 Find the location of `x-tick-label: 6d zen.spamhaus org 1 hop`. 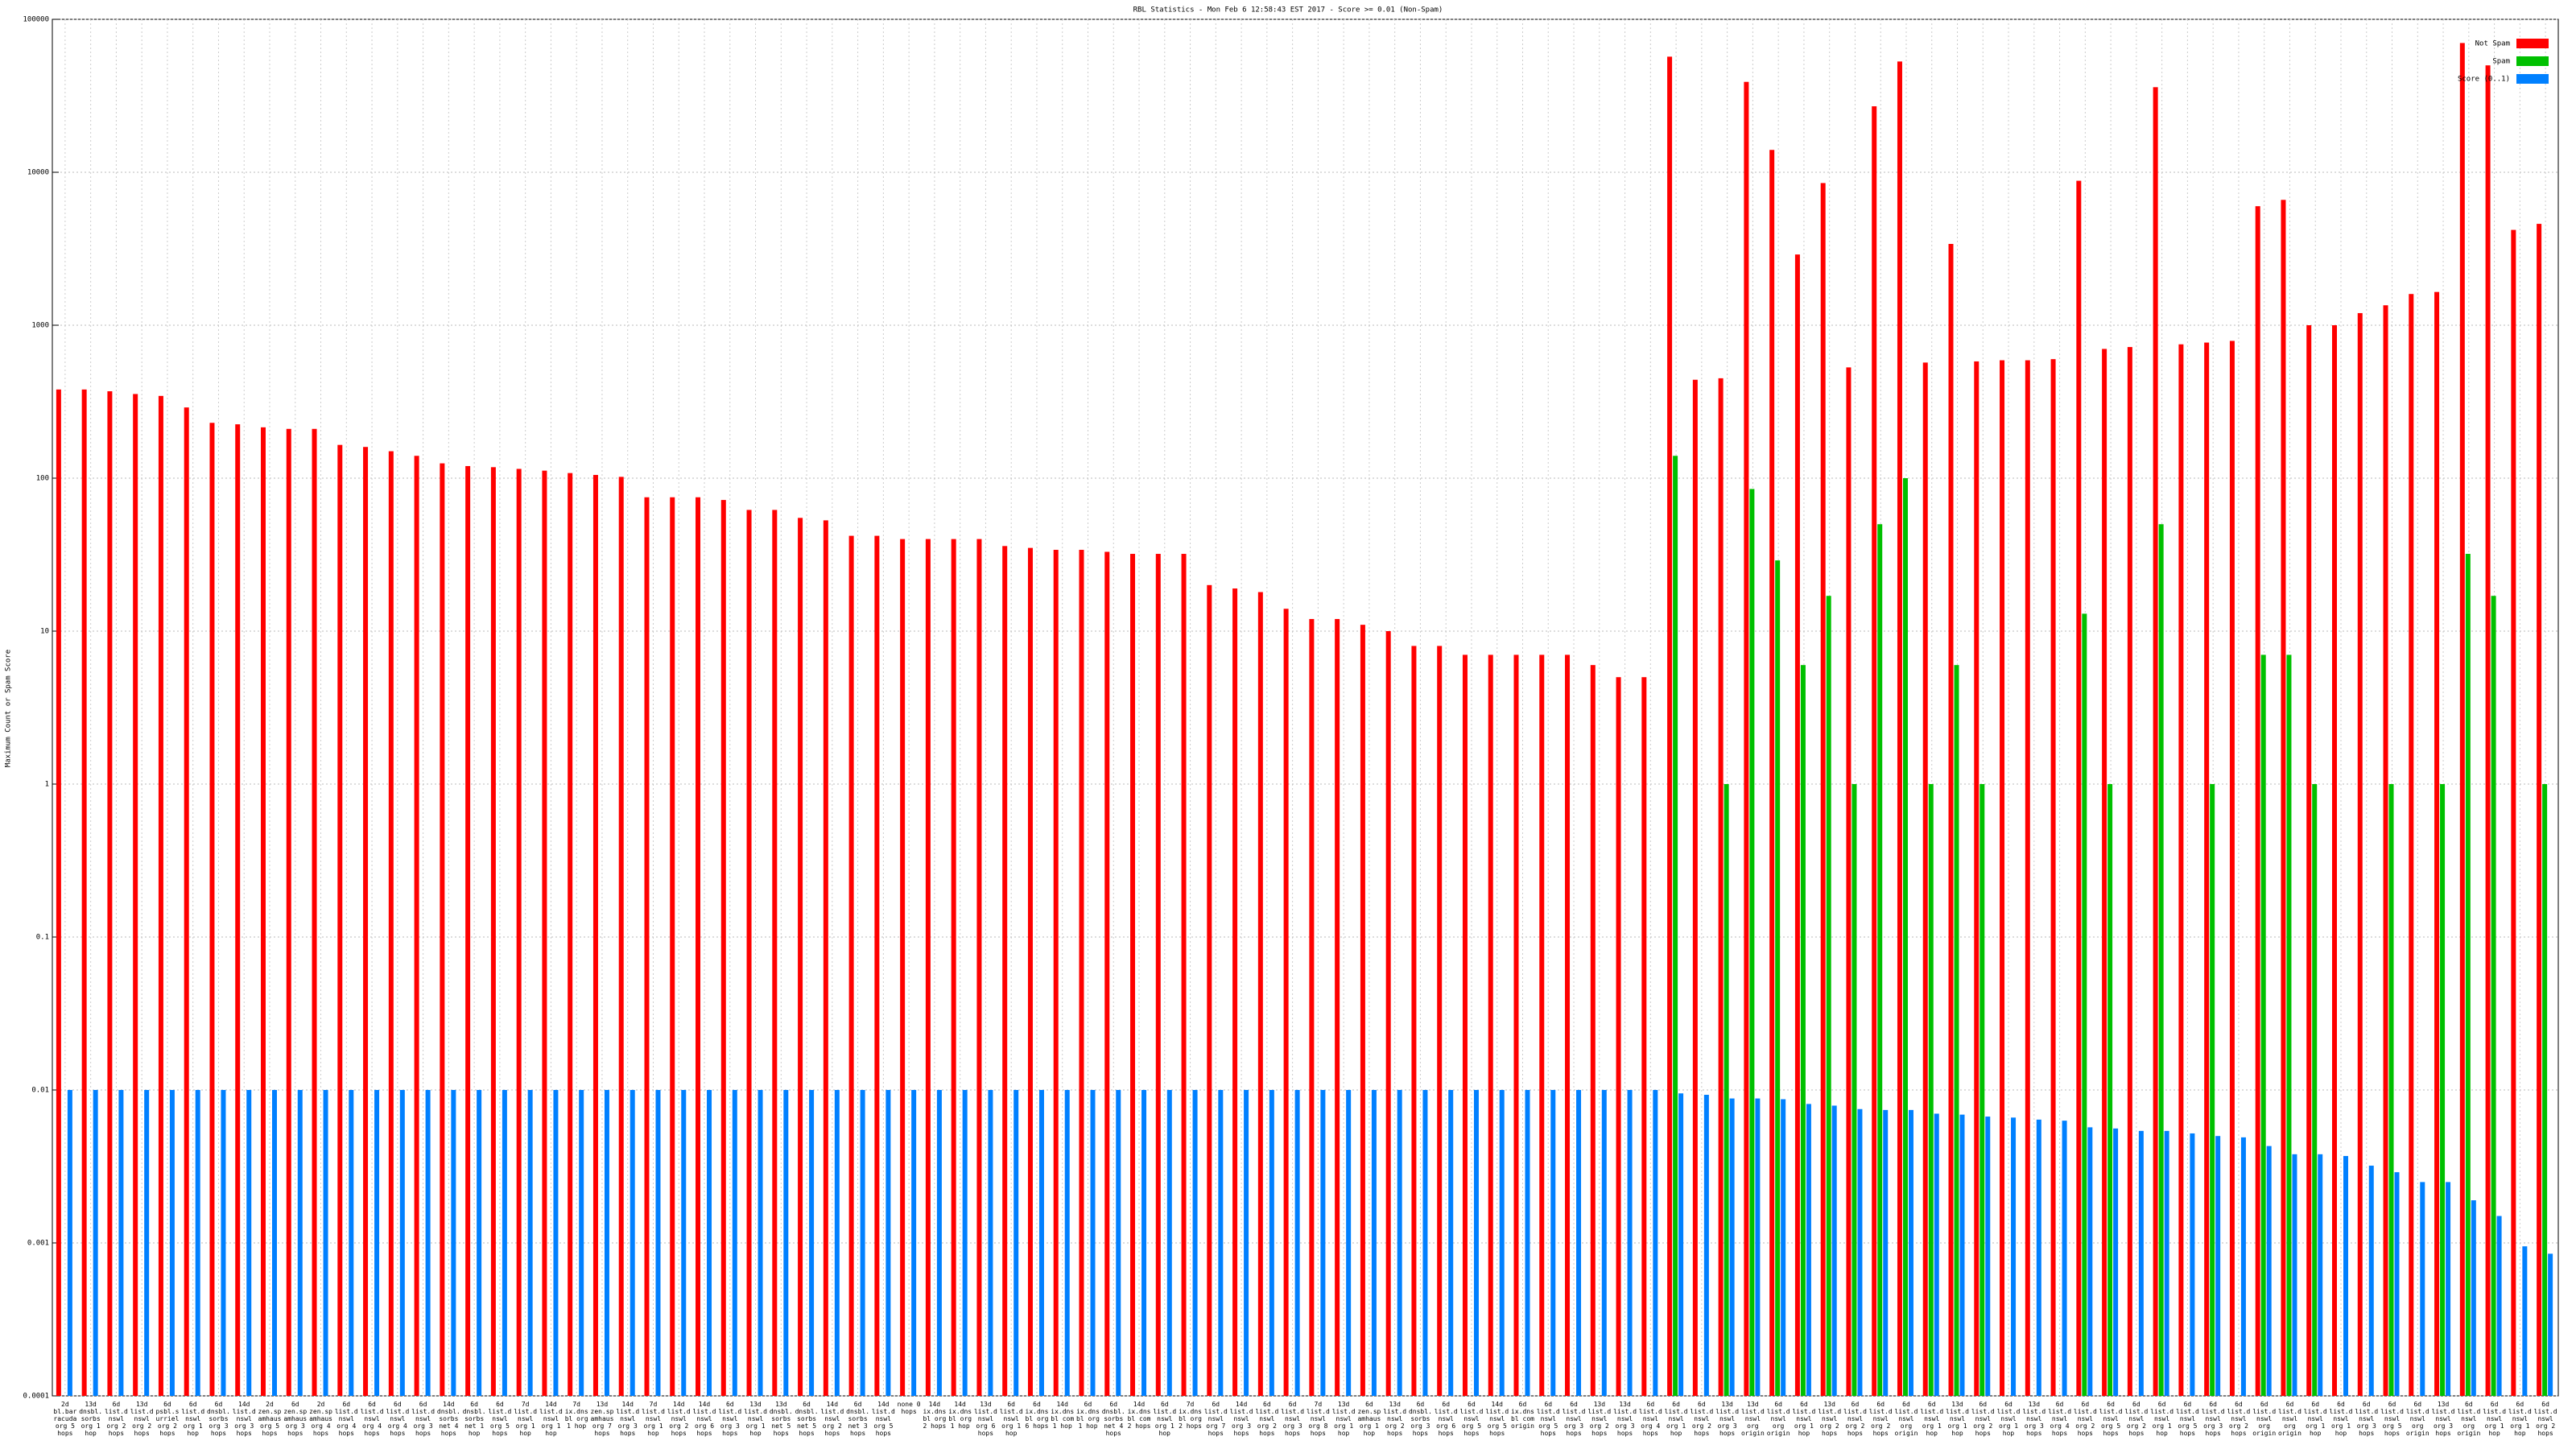

x-tick-label: 6d zen.spamhaus org 1 hop is located at coordinates (1369, 1419).